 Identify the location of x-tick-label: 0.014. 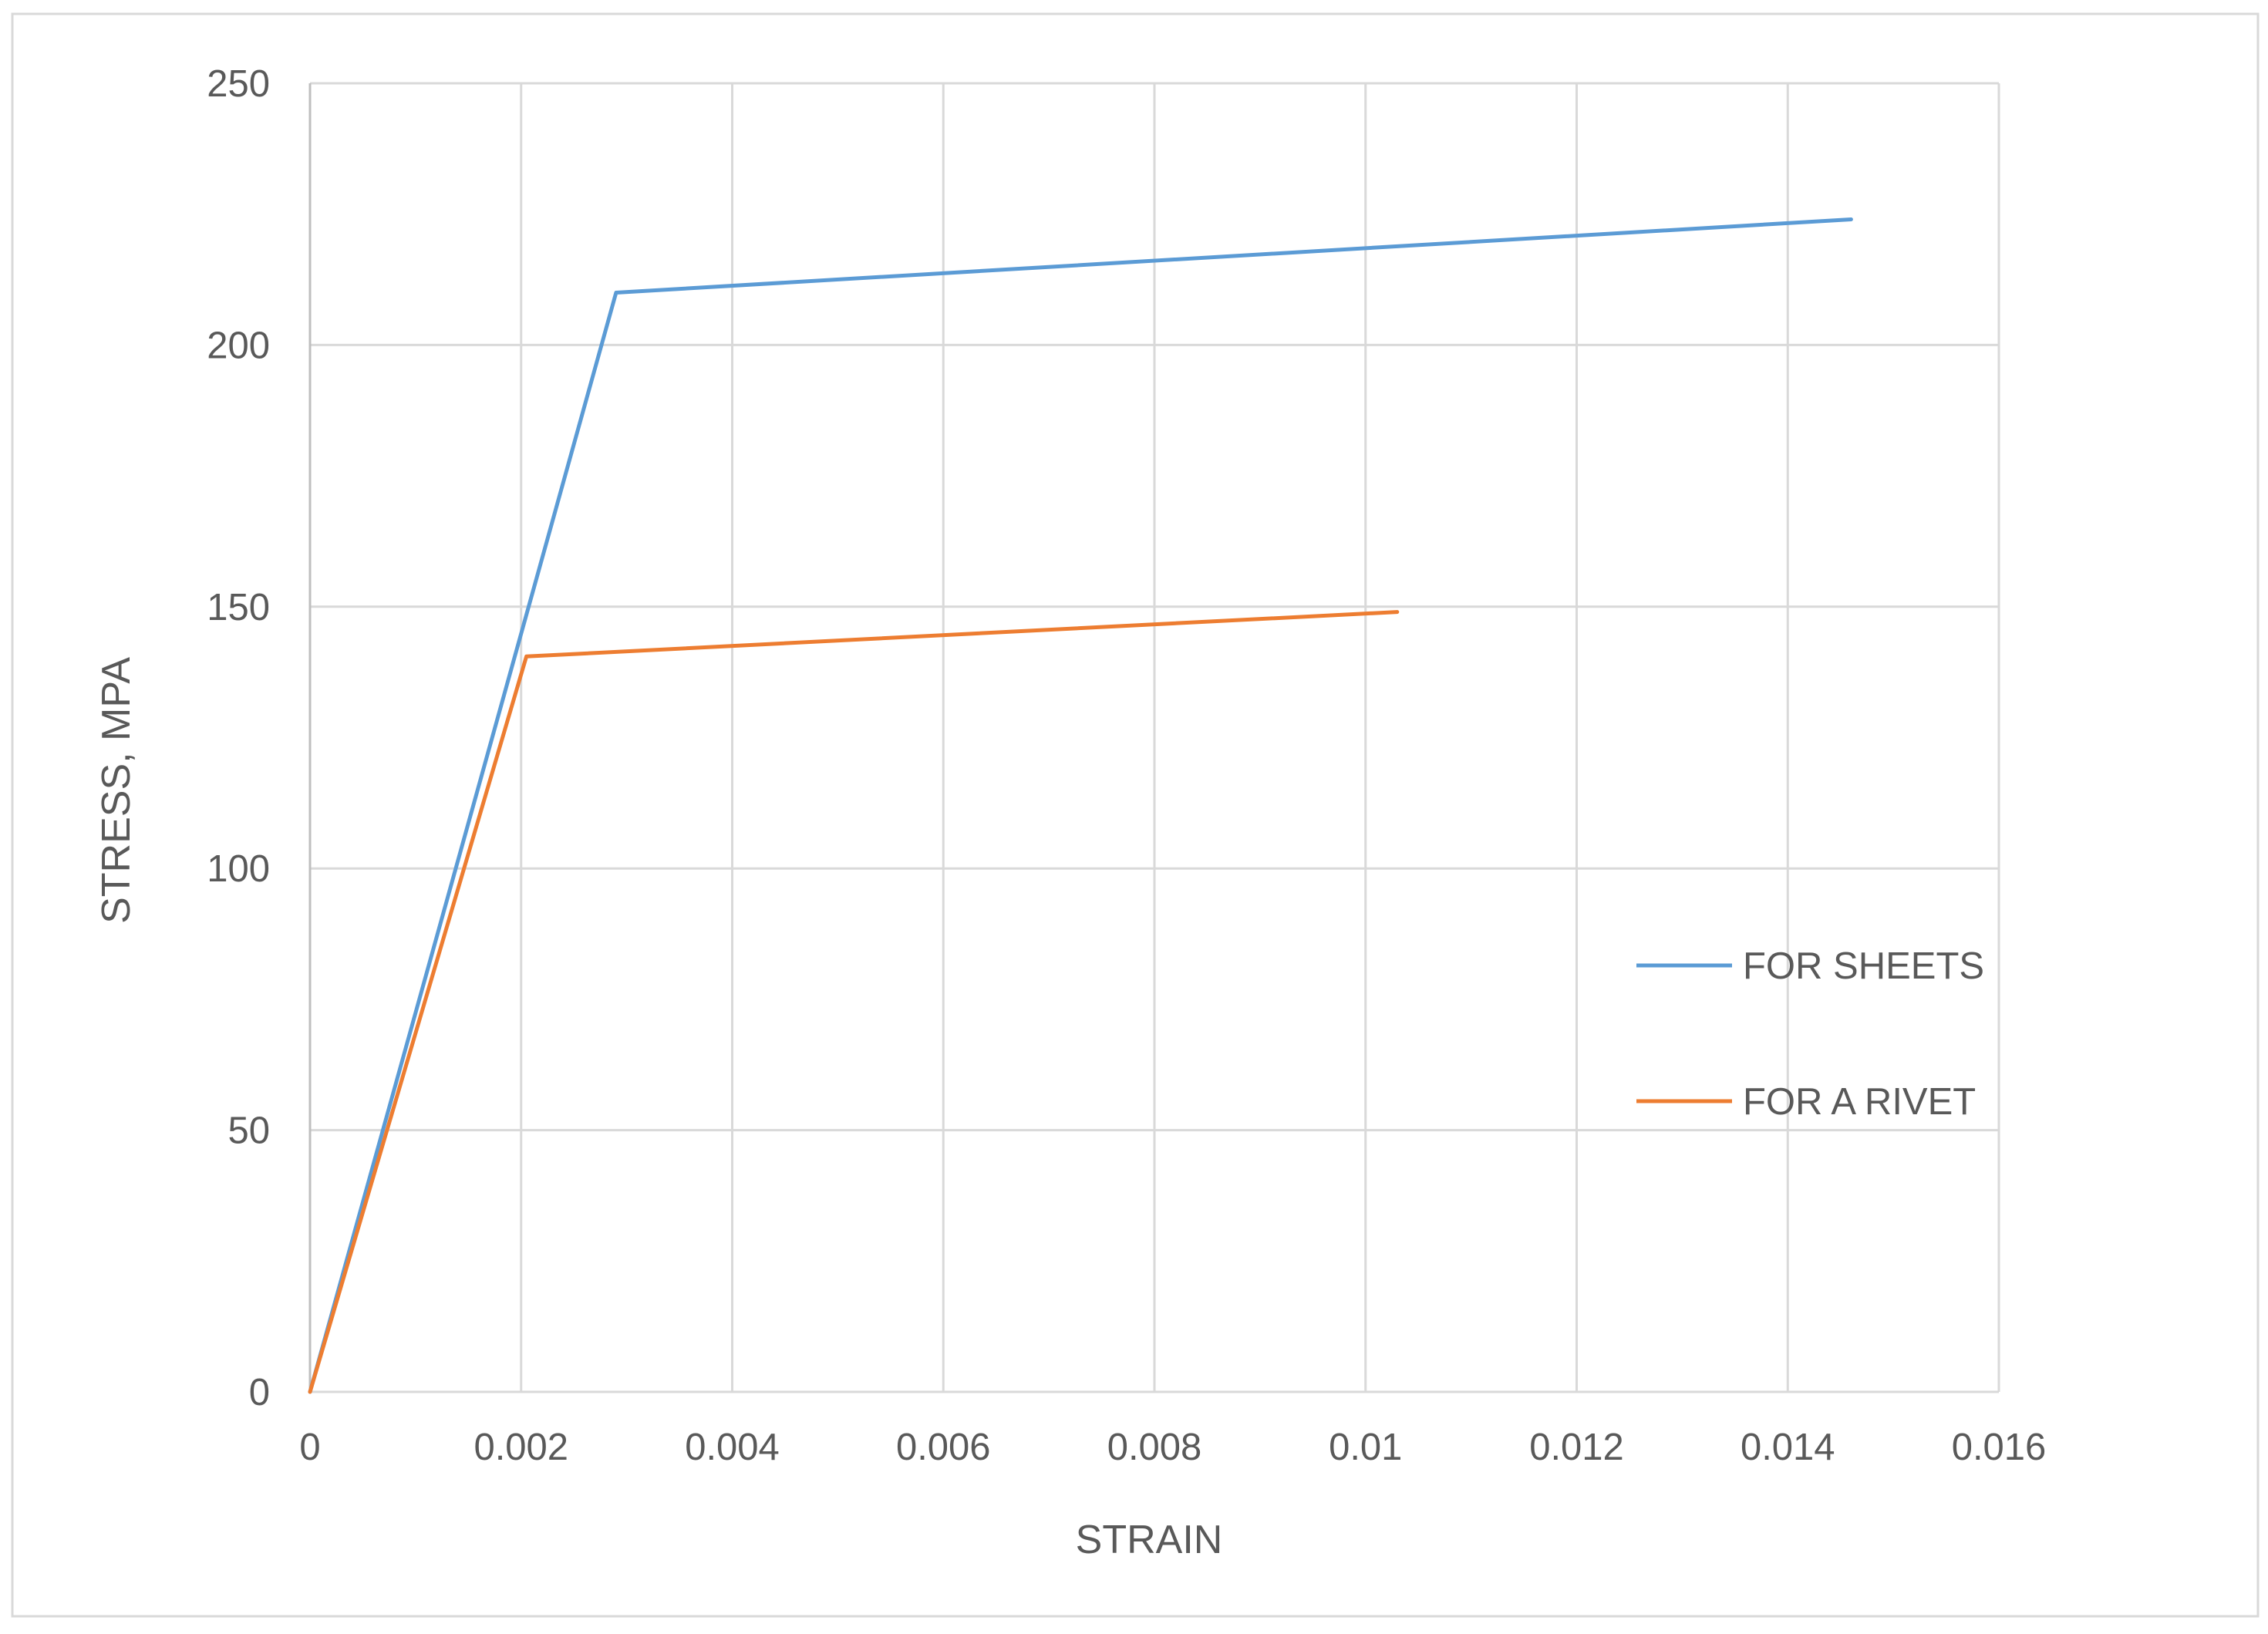
(1788, 1447).